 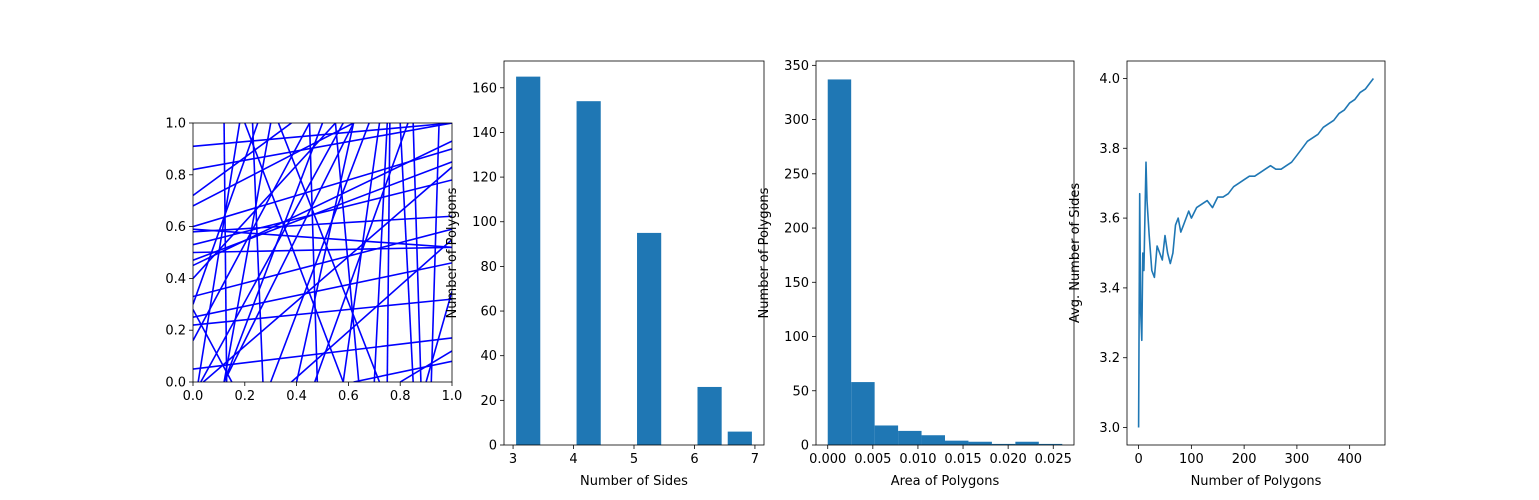 I want to click on y-tick-label: 350, so click(x=796, y=66).